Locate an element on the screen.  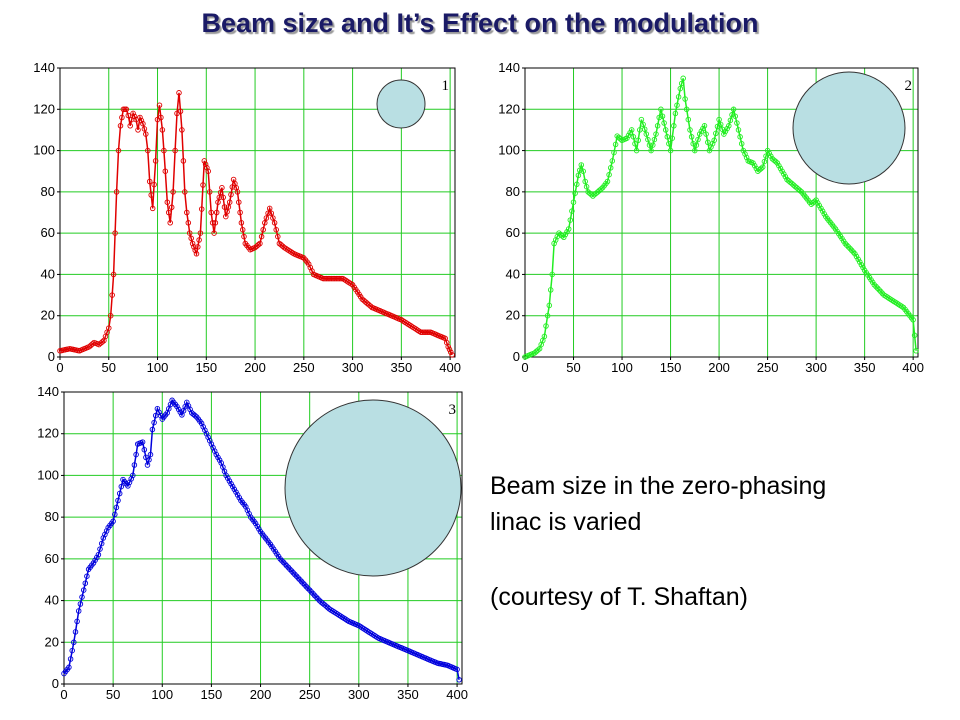
x-tick-label: 150 is located at coordinates (212, 694).